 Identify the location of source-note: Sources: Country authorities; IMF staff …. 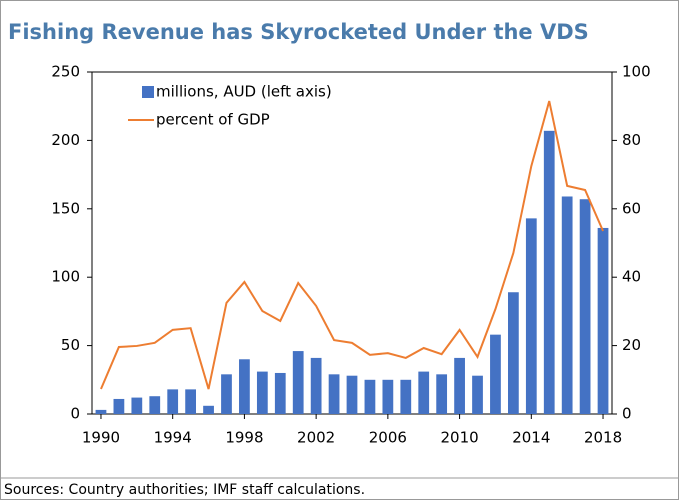
(184, 490).